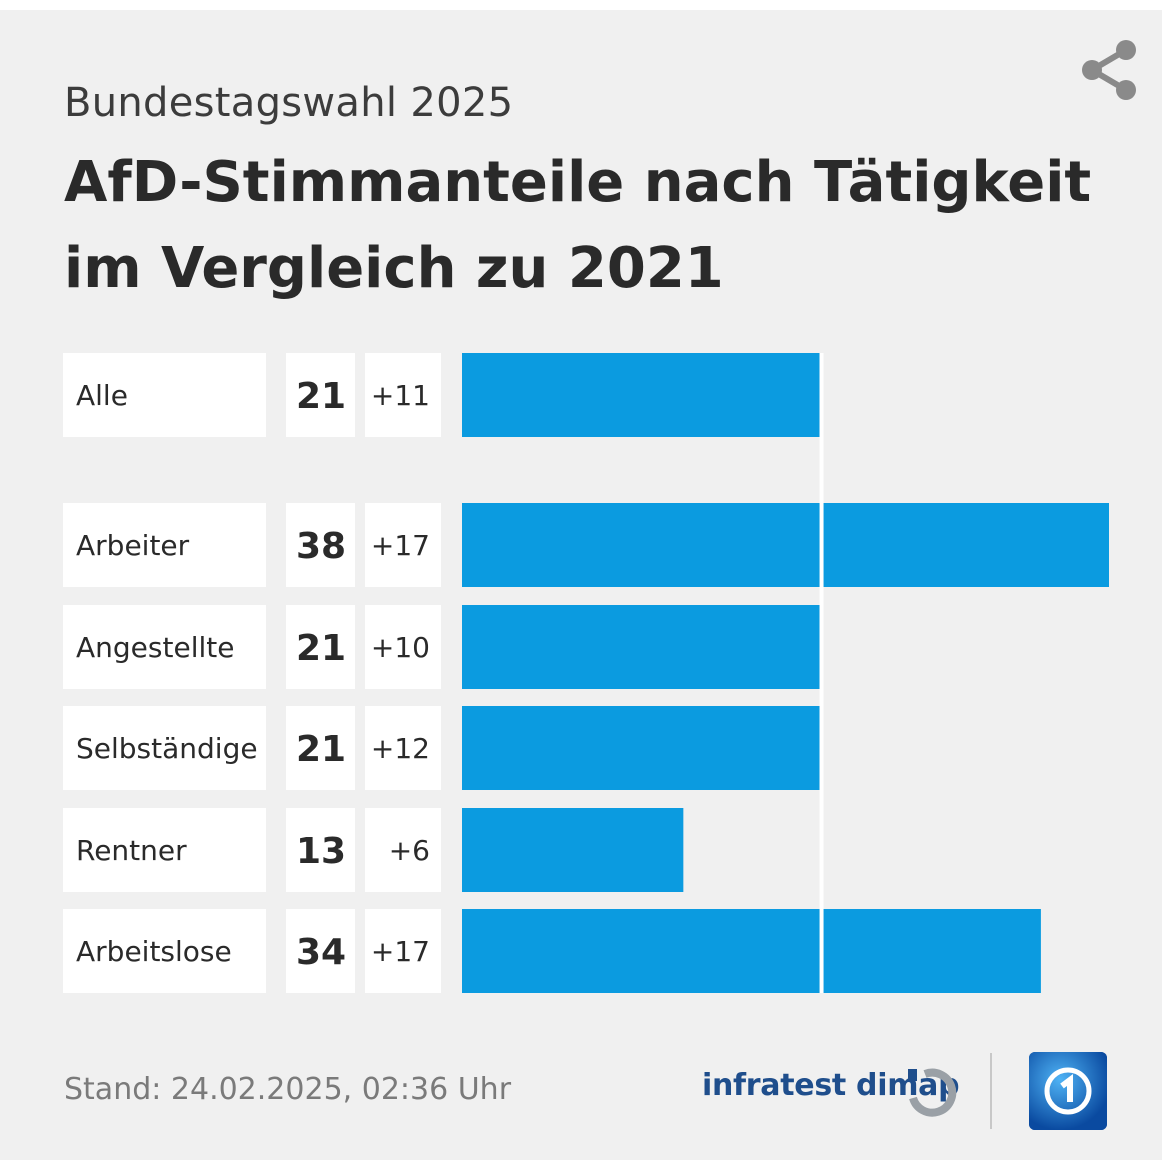 The width and height of the screenshot is (1170, 1162). What do you see at coordinates (400, 748) in the screenshot?
I see `change-label-selbst-ndige: +12` at bounding box center [400, 748].